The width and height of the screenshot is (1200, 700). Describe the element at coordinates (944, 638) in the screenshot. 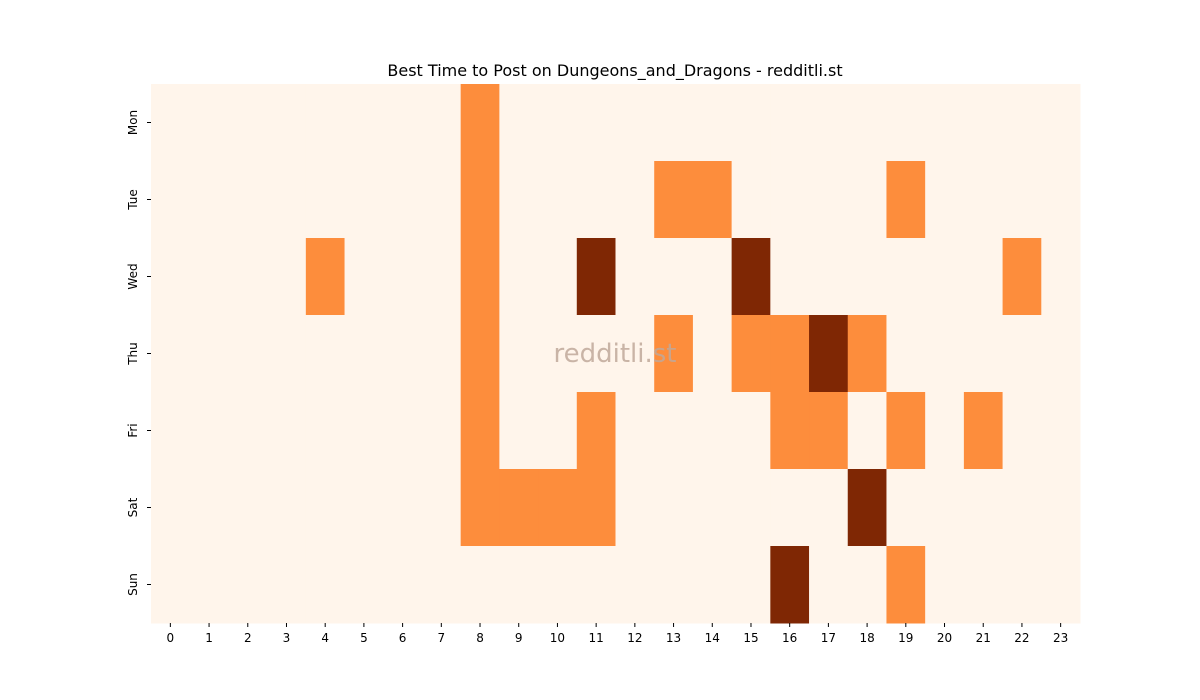

I see `x-tick-label: 20` at that location.